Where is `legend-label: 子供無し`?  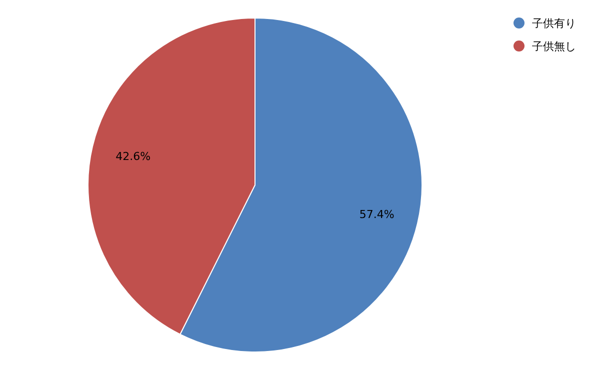
legend-label: 子供無し is located at coordinates (554, 46).